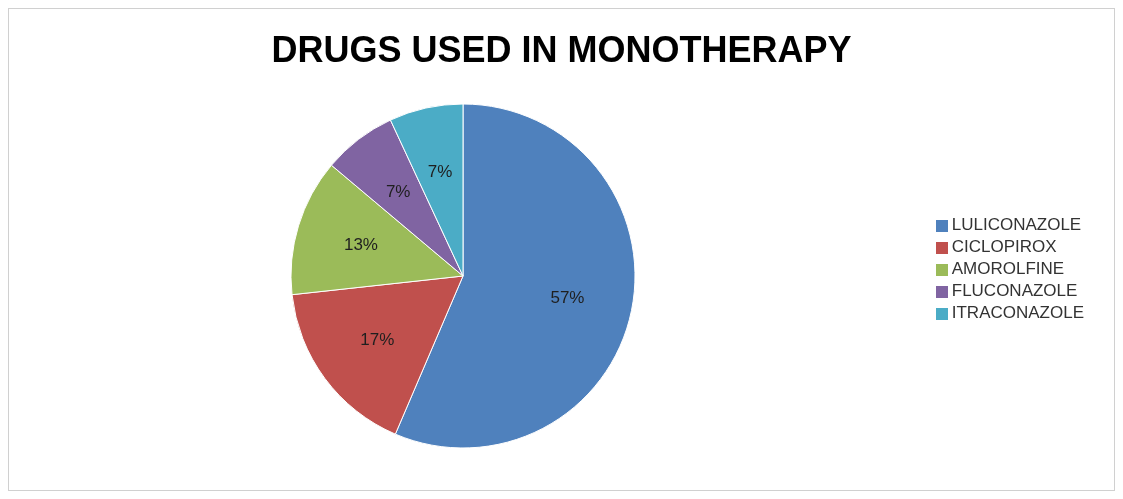 The height and width of the screenshot is (499, 1123). I want to click on data-label: 57%, so click(567, 297).